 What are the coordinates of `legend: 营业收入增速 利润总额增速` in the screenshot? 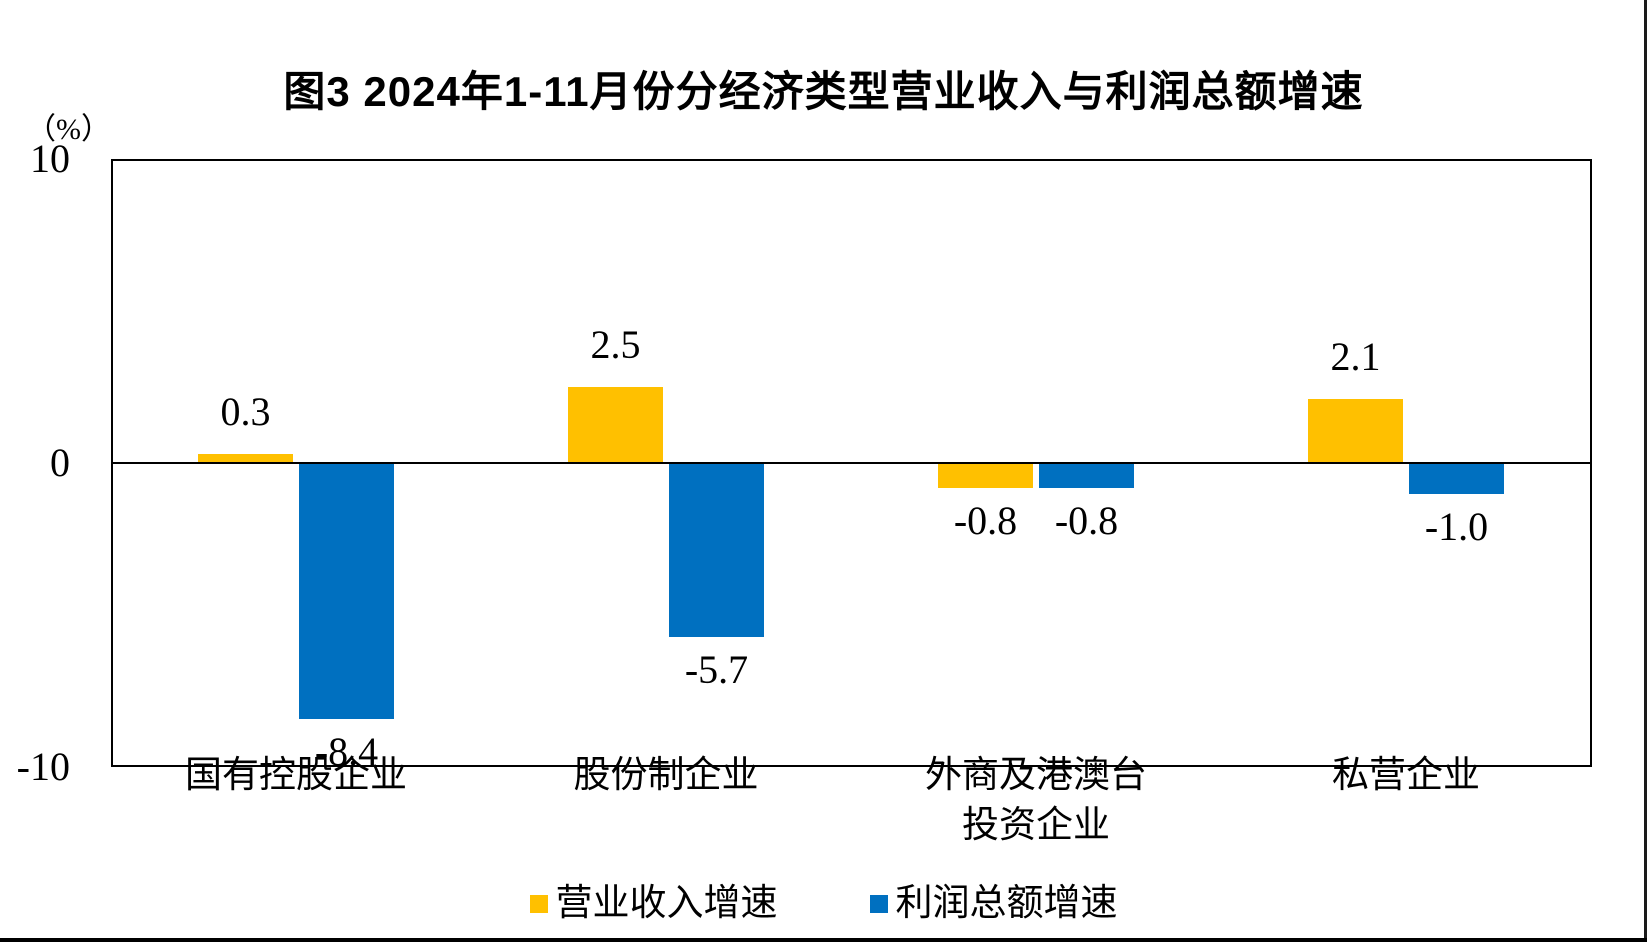 It's located at (823, 904).